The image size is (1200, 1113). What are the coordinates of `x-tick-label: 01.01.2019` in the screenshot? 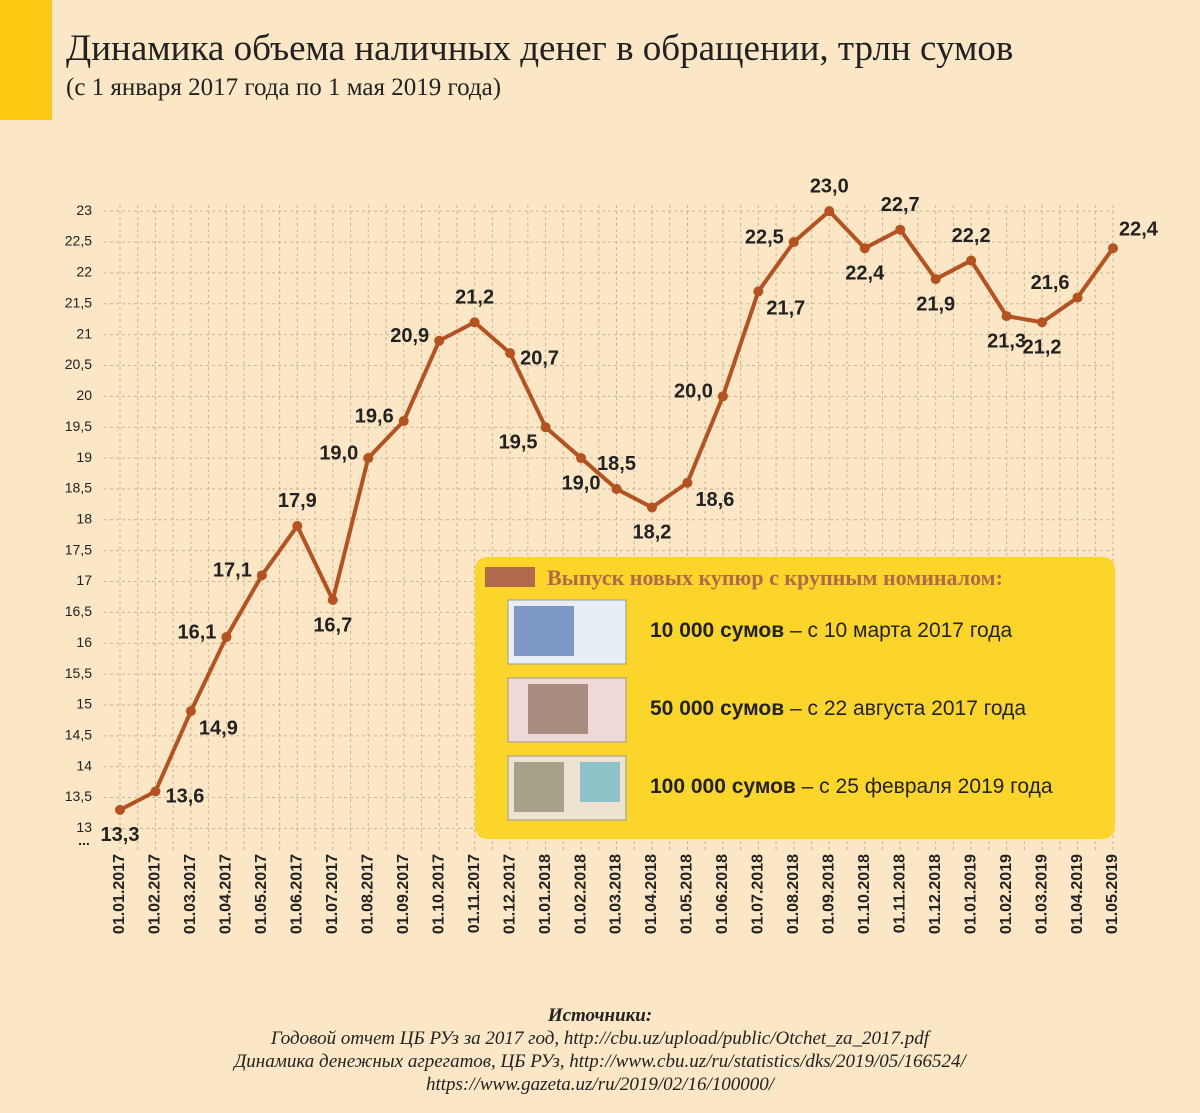 It's located at (970, 894).